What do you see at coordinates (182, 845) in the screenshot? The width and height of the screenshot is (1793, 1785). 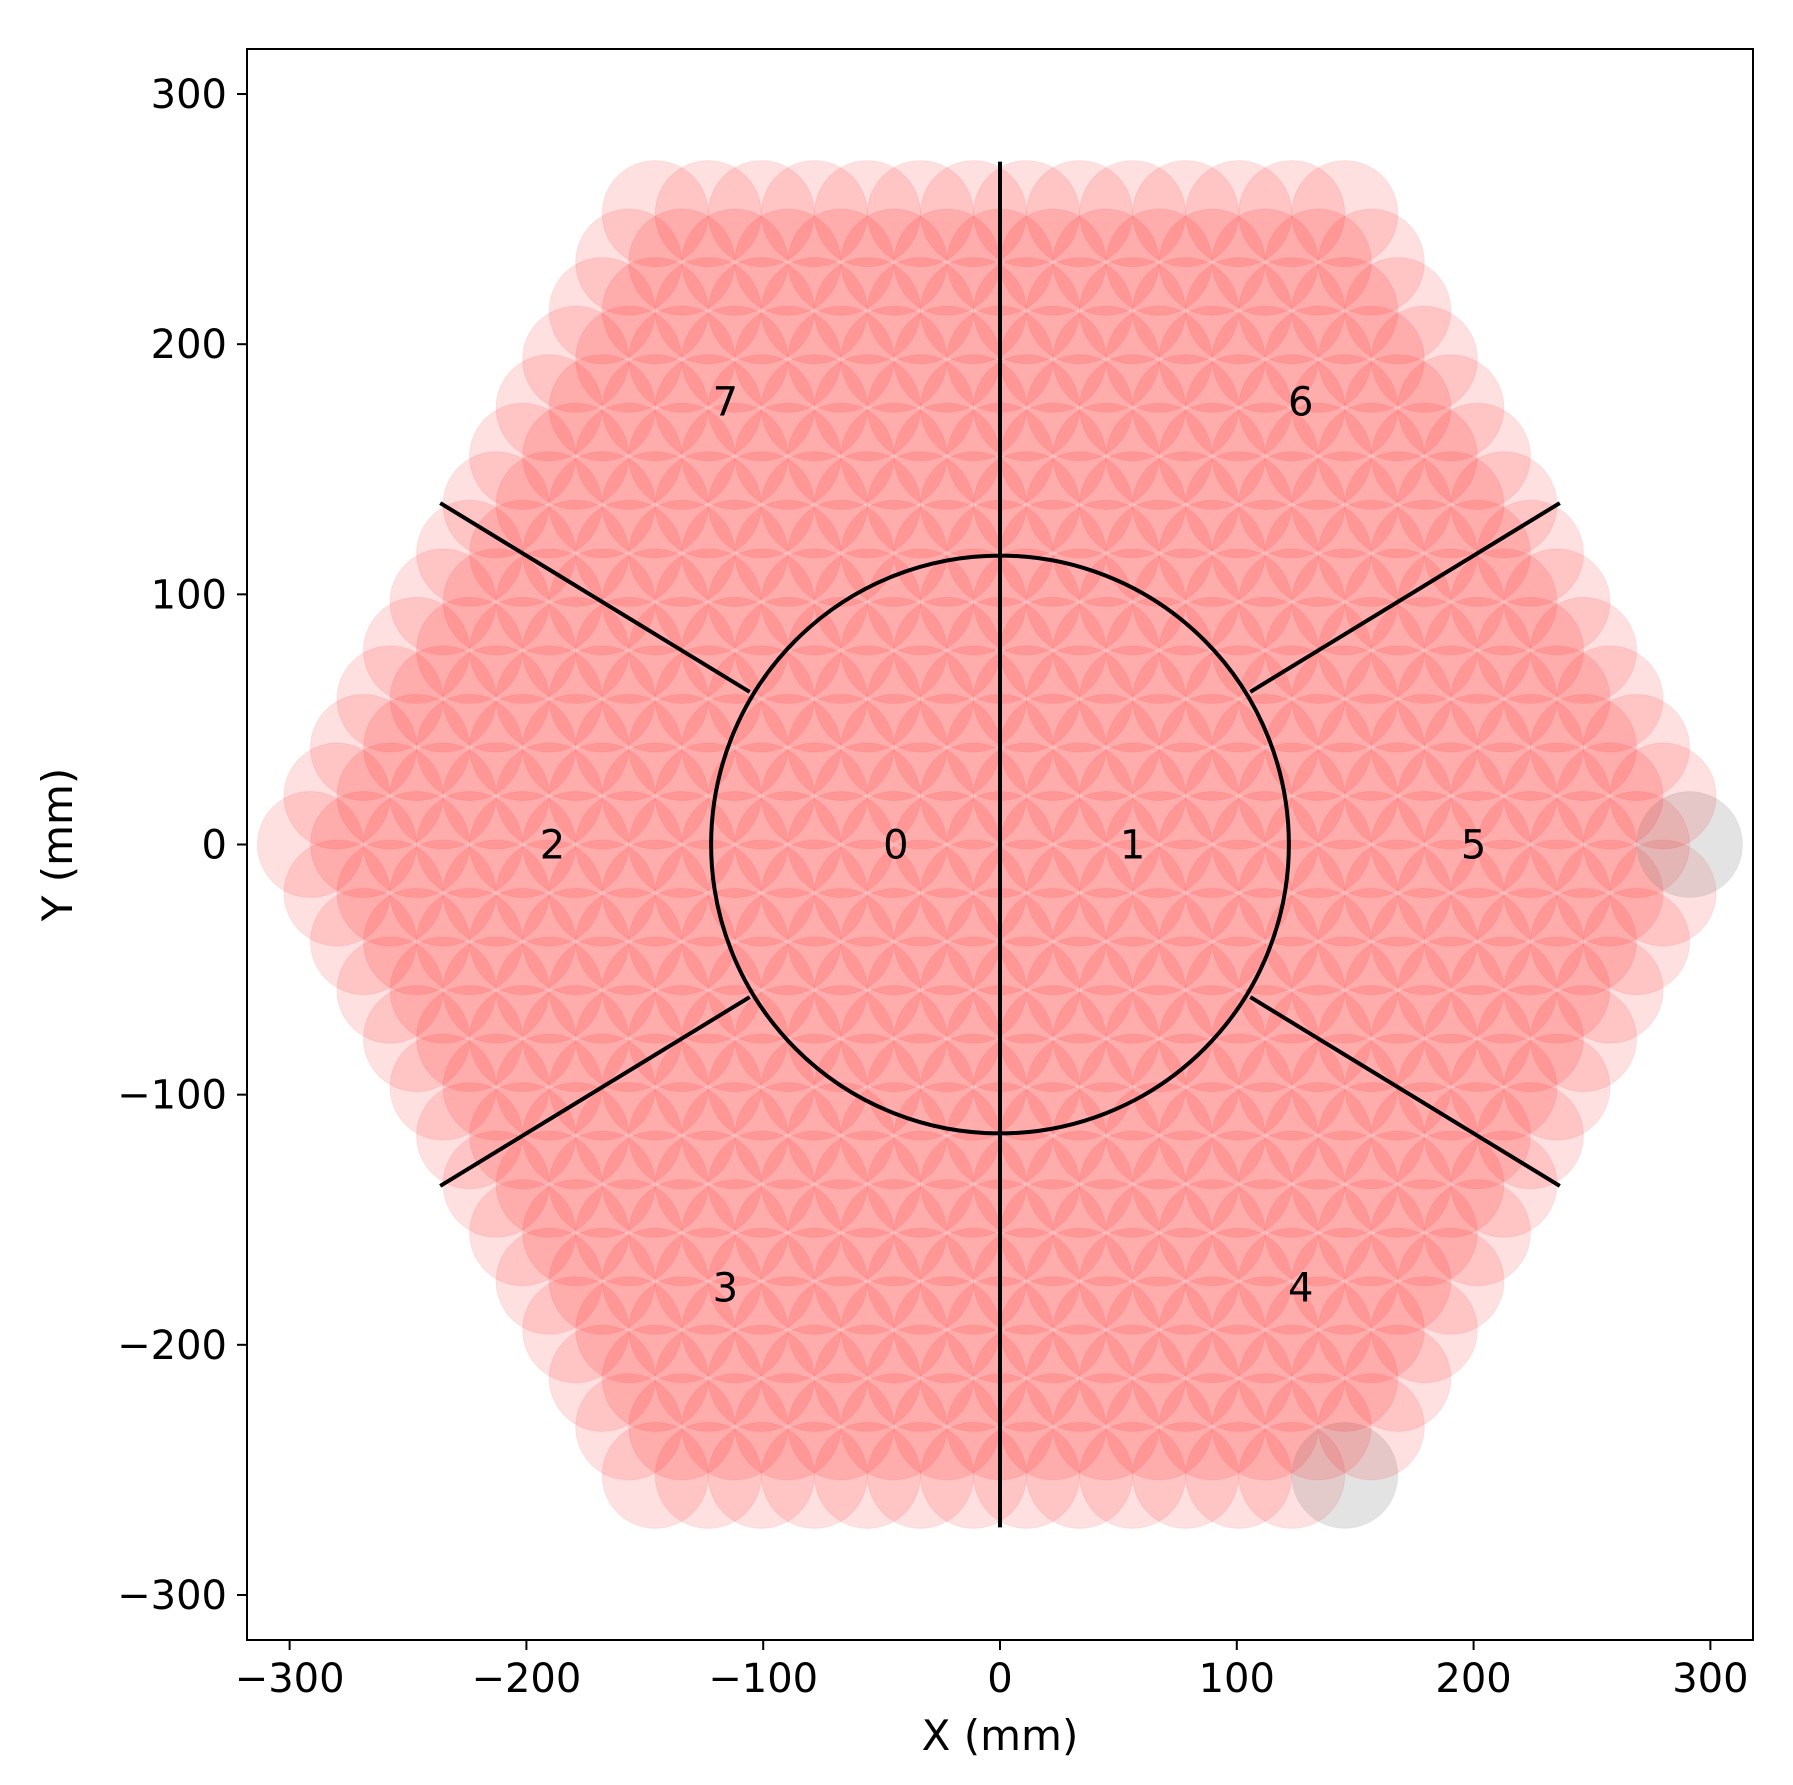 I see `y-axis: −300 −200 −100 0 100 200 300` at bounding box center [182, 845].